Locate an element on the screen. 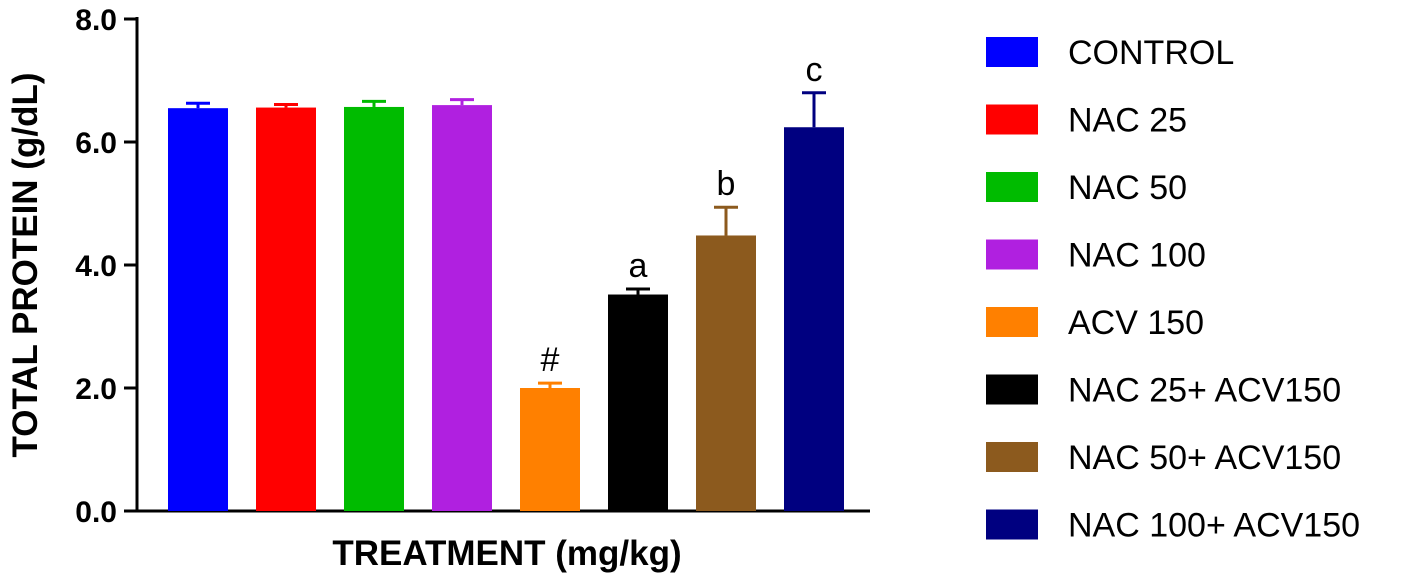  legend-label: NAC 50+ ACV150 is located at coordinates (1204, 458).